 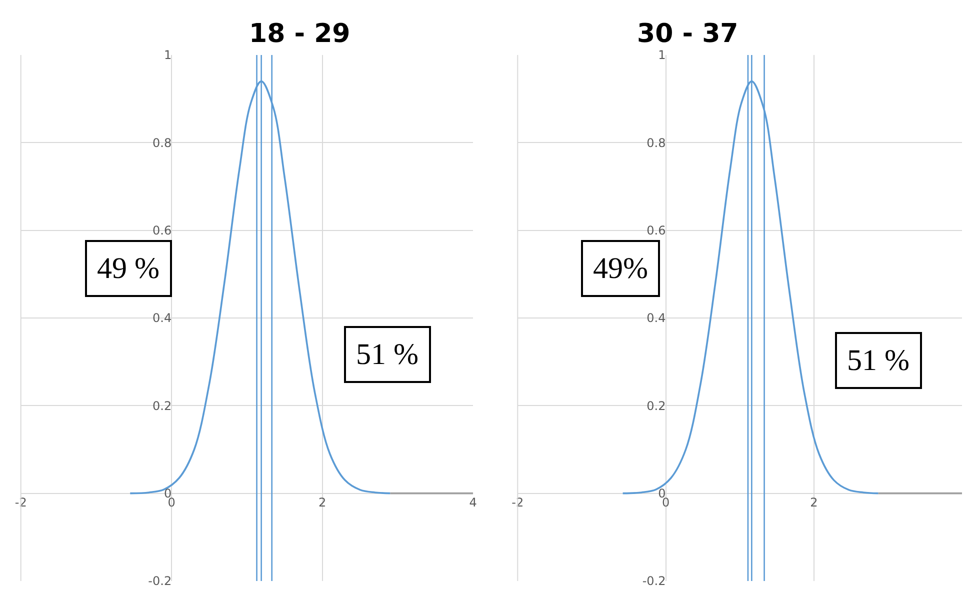 I want to click on chart-title: 30 - 37, so click(x=687, y=34).